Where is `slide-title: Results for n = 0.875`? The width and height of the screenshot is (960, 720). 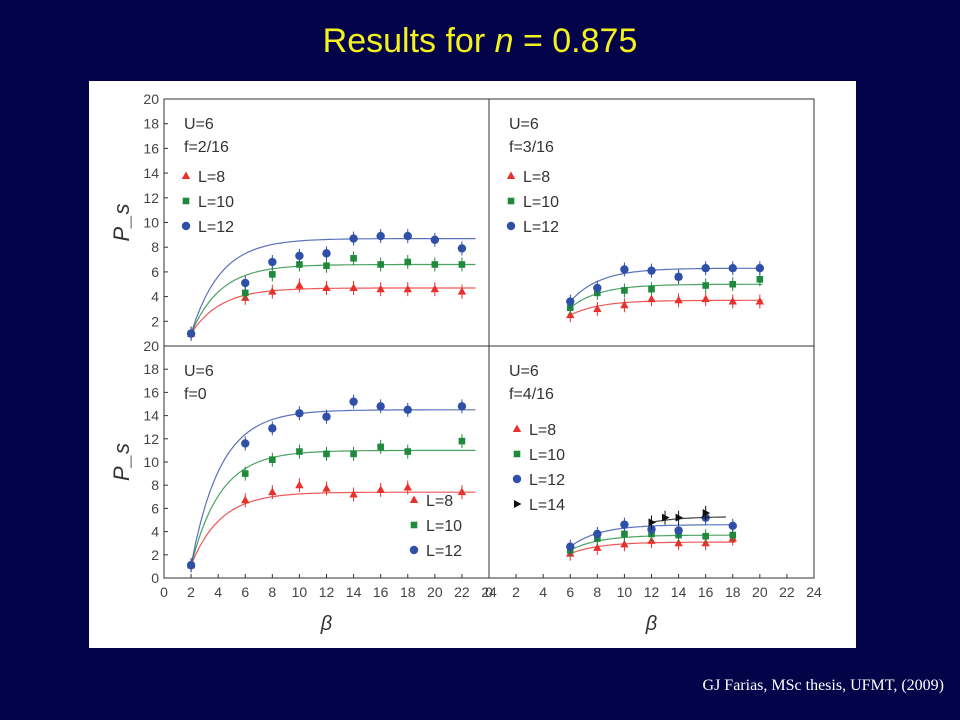 slide-title: Results for n = 0.875 is located at coordinates (480, 41).